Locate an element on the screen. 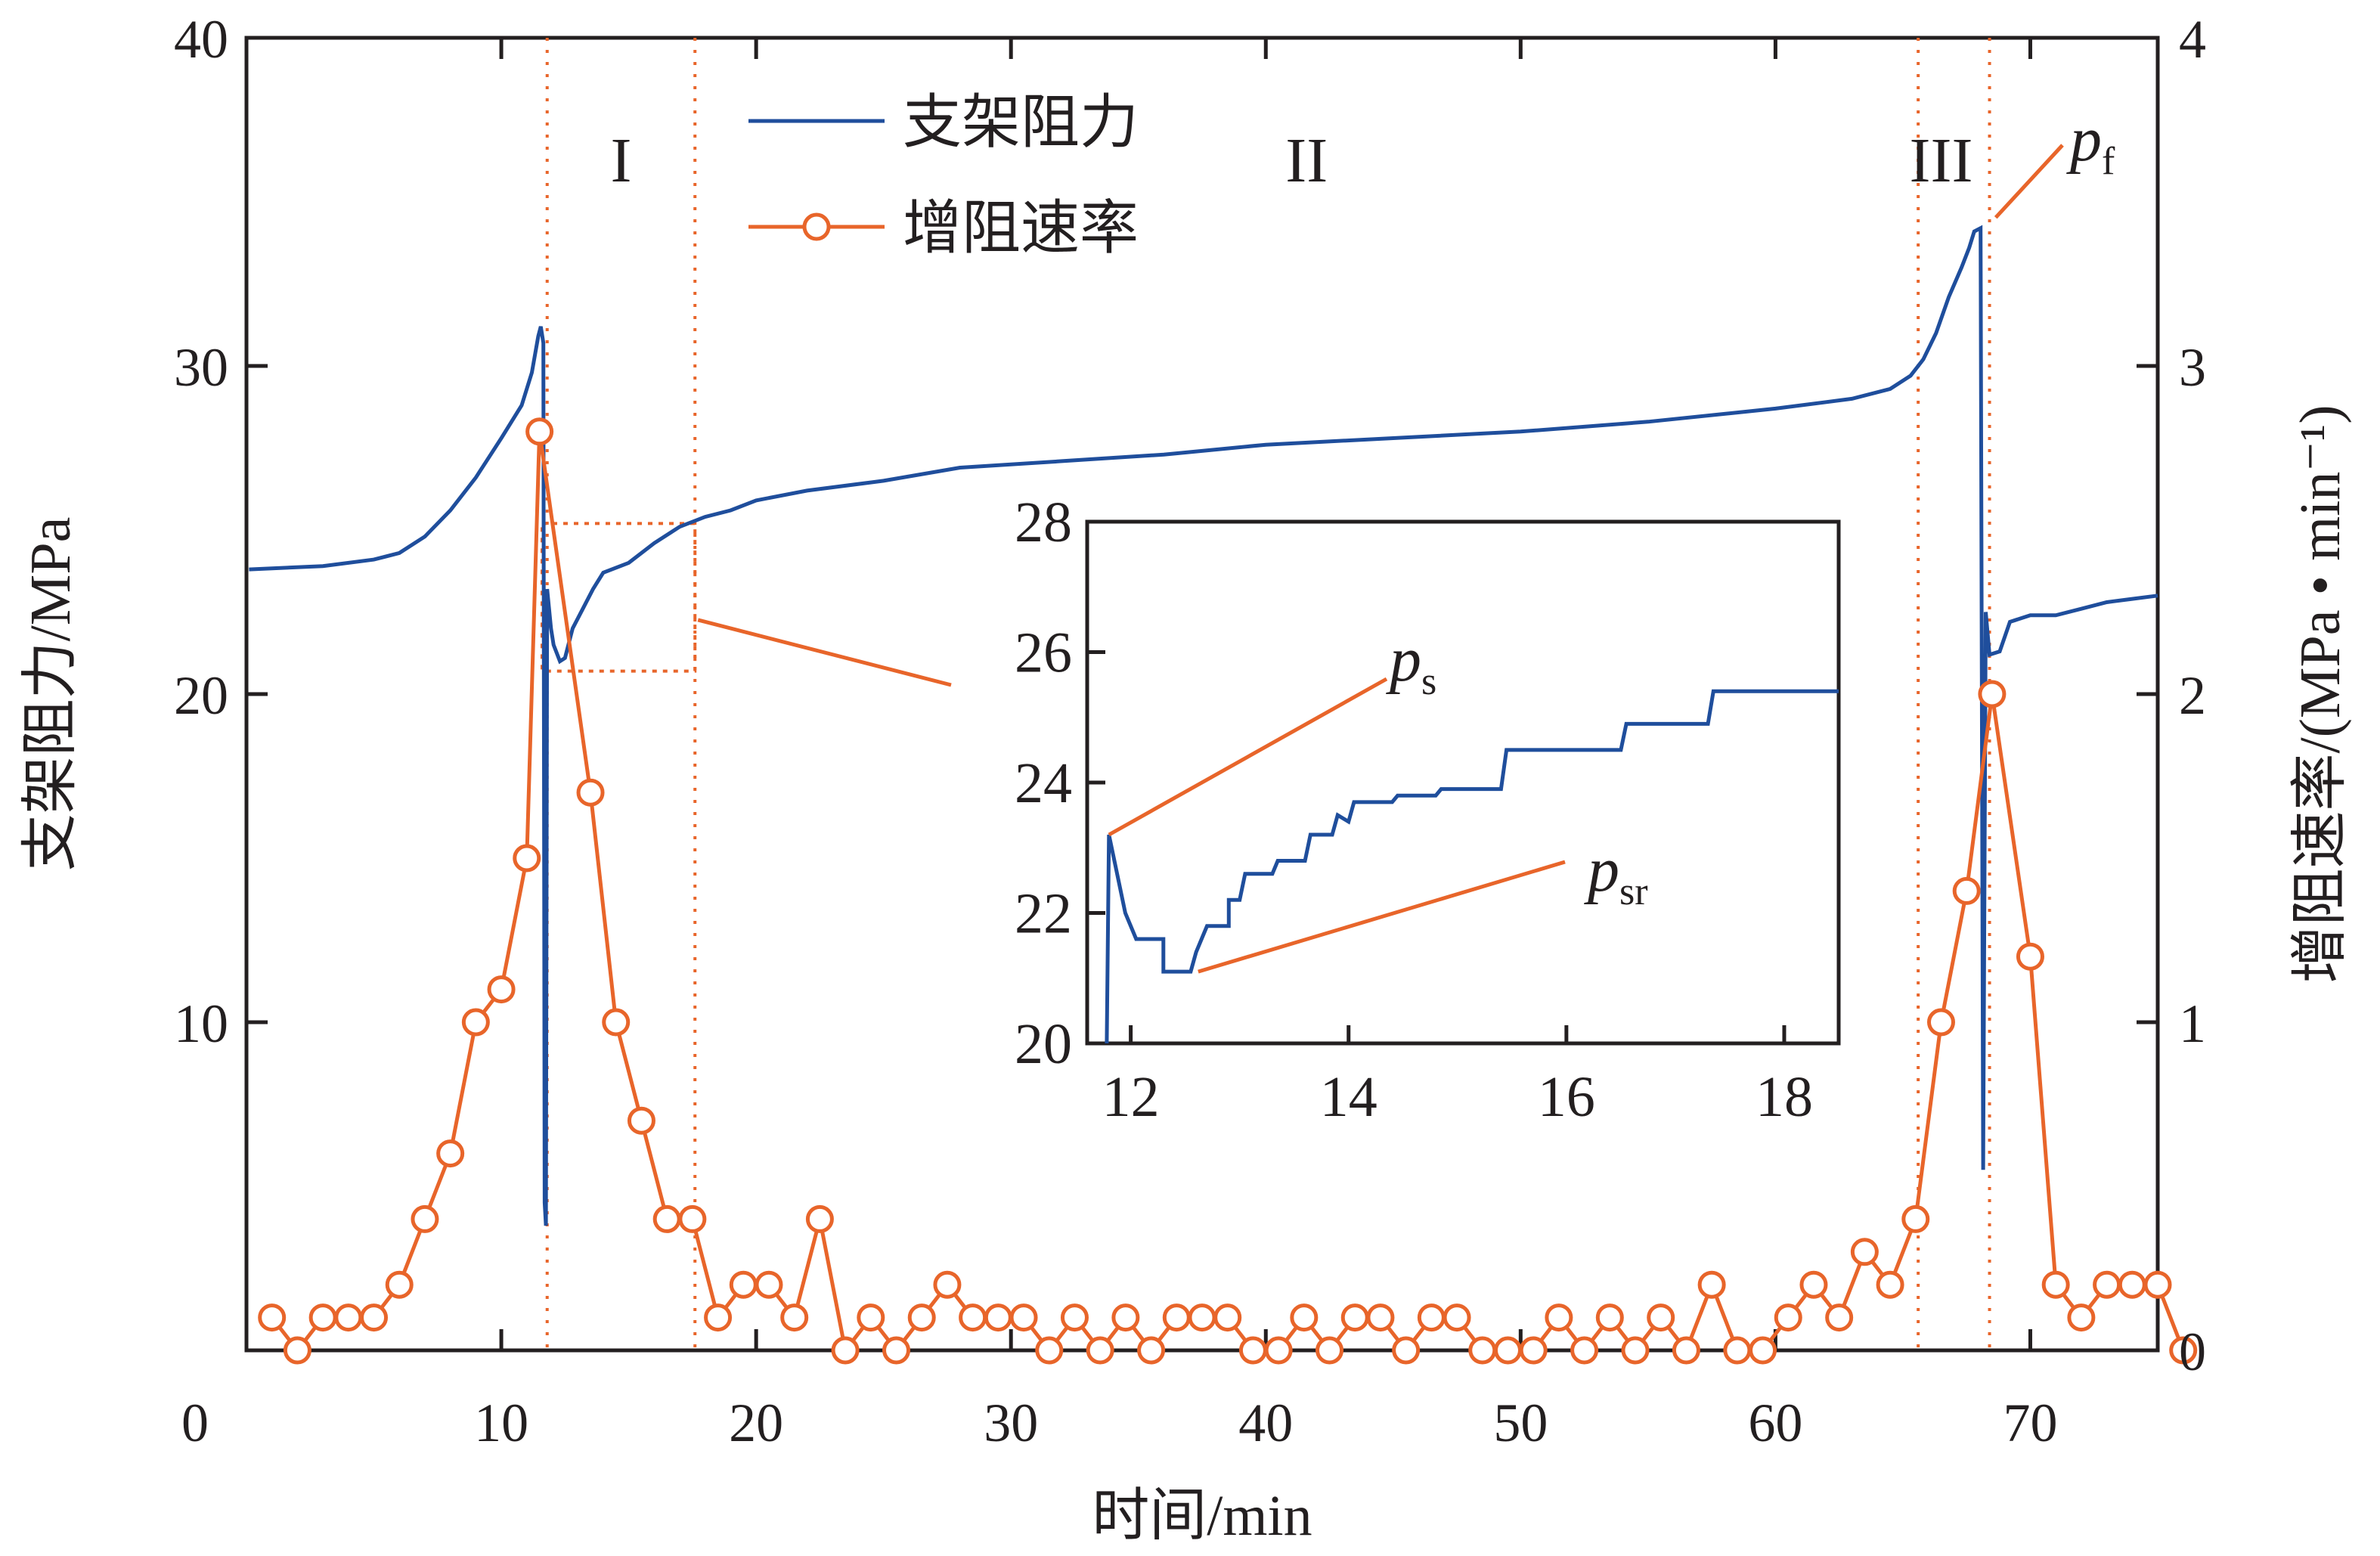 The width and height of the screenshot is (2380, 1556). y-tick-label: 40 is located at coordinates (201, 39).